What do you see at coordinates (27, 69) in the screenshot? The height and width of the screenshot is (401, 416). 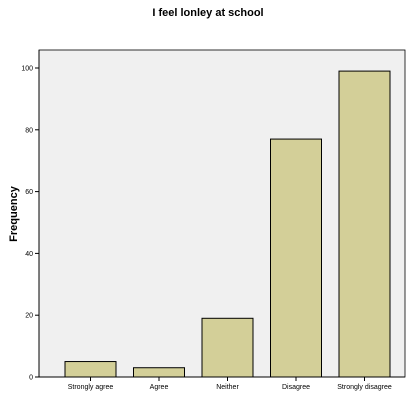 I see `y-tick-label: 100` at bounding box center [27, 69].